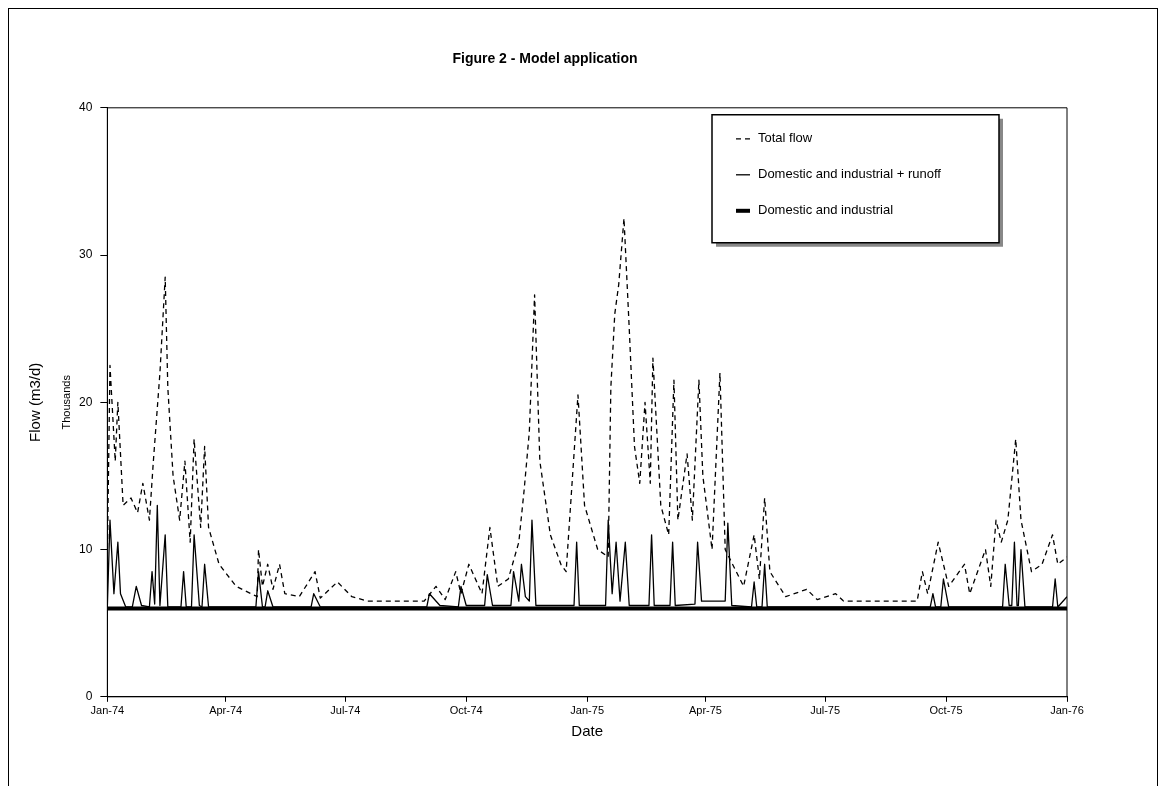  What do you see at coordinates (825, 710) in the screenshot?
I see `x-tick-label: Jul-75` at bounding box center [825, 710].